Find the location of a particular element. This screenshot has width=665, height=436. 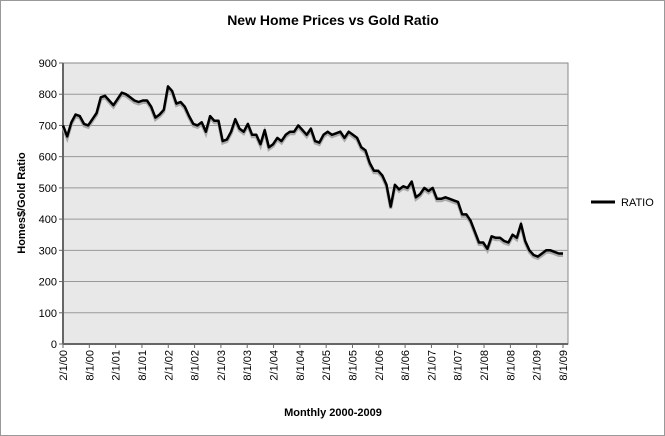

x-tick-label: 2/1/09 is located at coordinates (538, 365).